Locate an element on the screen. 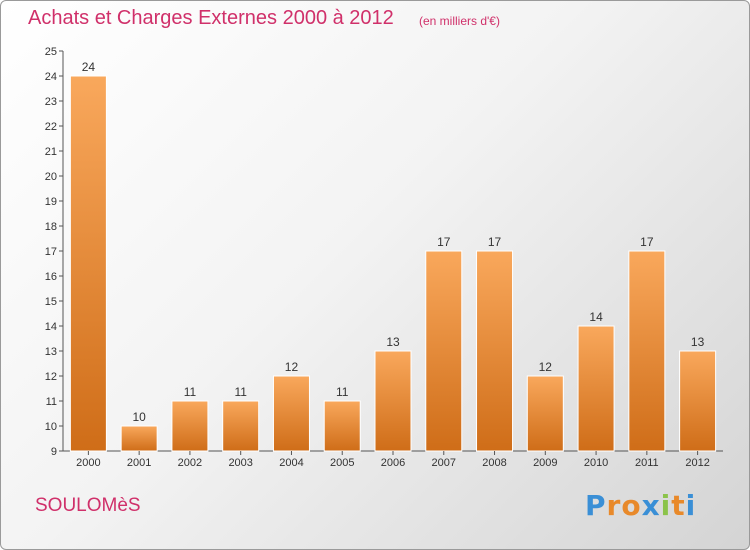  chart-title: Achats et Charges Externes 2000 à 2012 is located at coordinates (211, 18).